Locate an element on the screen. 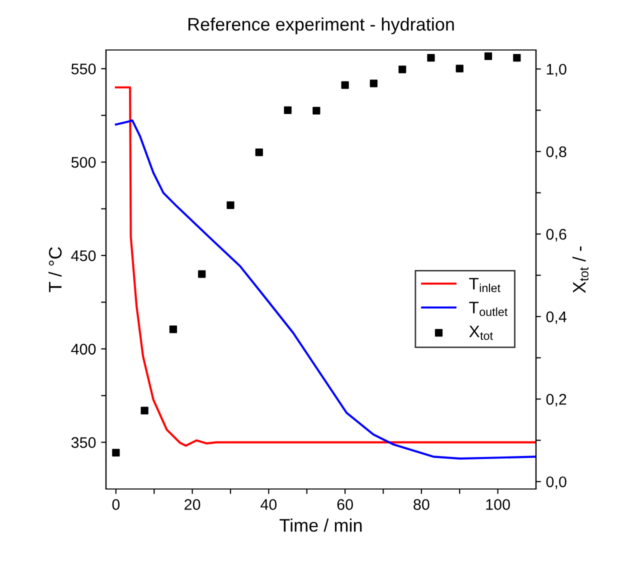 Image resolution: width=628 pixels, height=571 pixels. y2-tick-label: 1,0 is located at coordinates (556, 70).